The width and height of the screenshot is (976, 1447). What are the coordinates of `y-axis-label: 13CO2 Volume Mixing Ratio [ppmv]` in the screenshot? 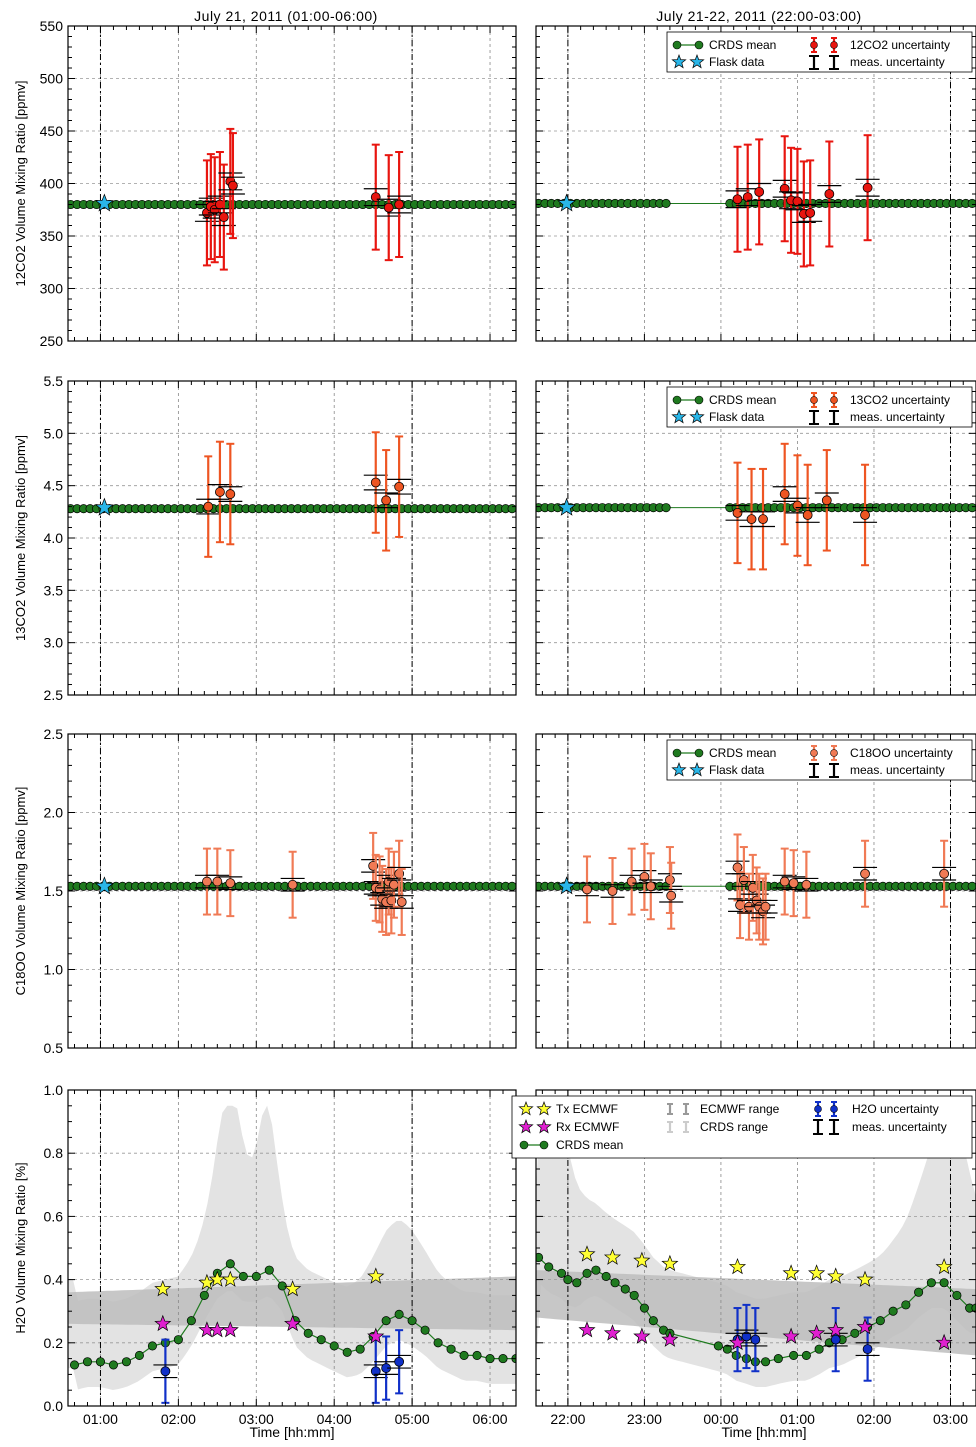 It's located at (20, 538).